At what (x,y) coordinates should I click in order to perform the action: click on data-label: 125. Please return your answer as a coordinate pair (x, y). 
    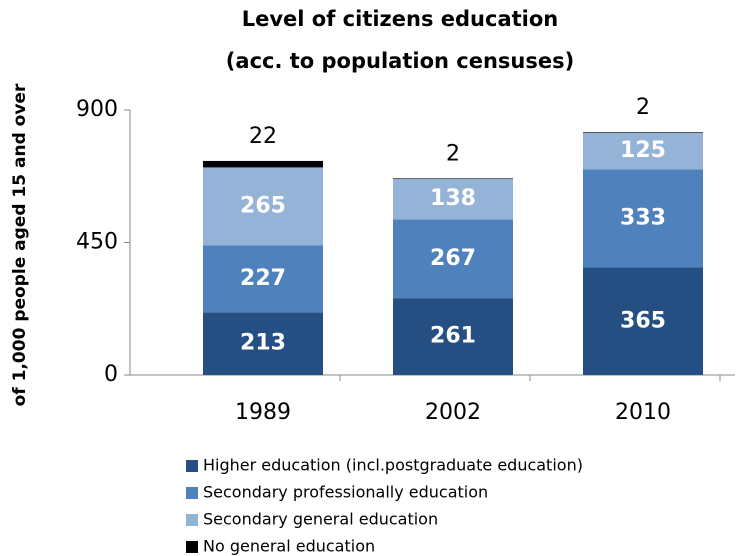
    Looking at the image, I should click on (643, 150).